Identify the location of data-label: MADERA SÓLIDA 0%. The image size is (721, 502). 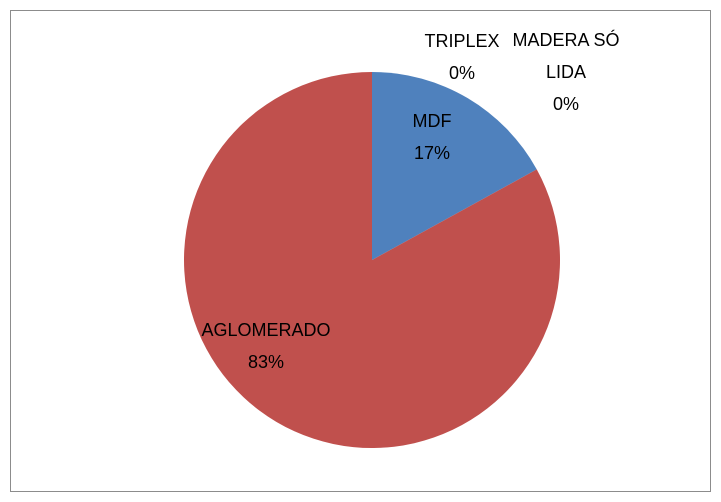
(566, 72).